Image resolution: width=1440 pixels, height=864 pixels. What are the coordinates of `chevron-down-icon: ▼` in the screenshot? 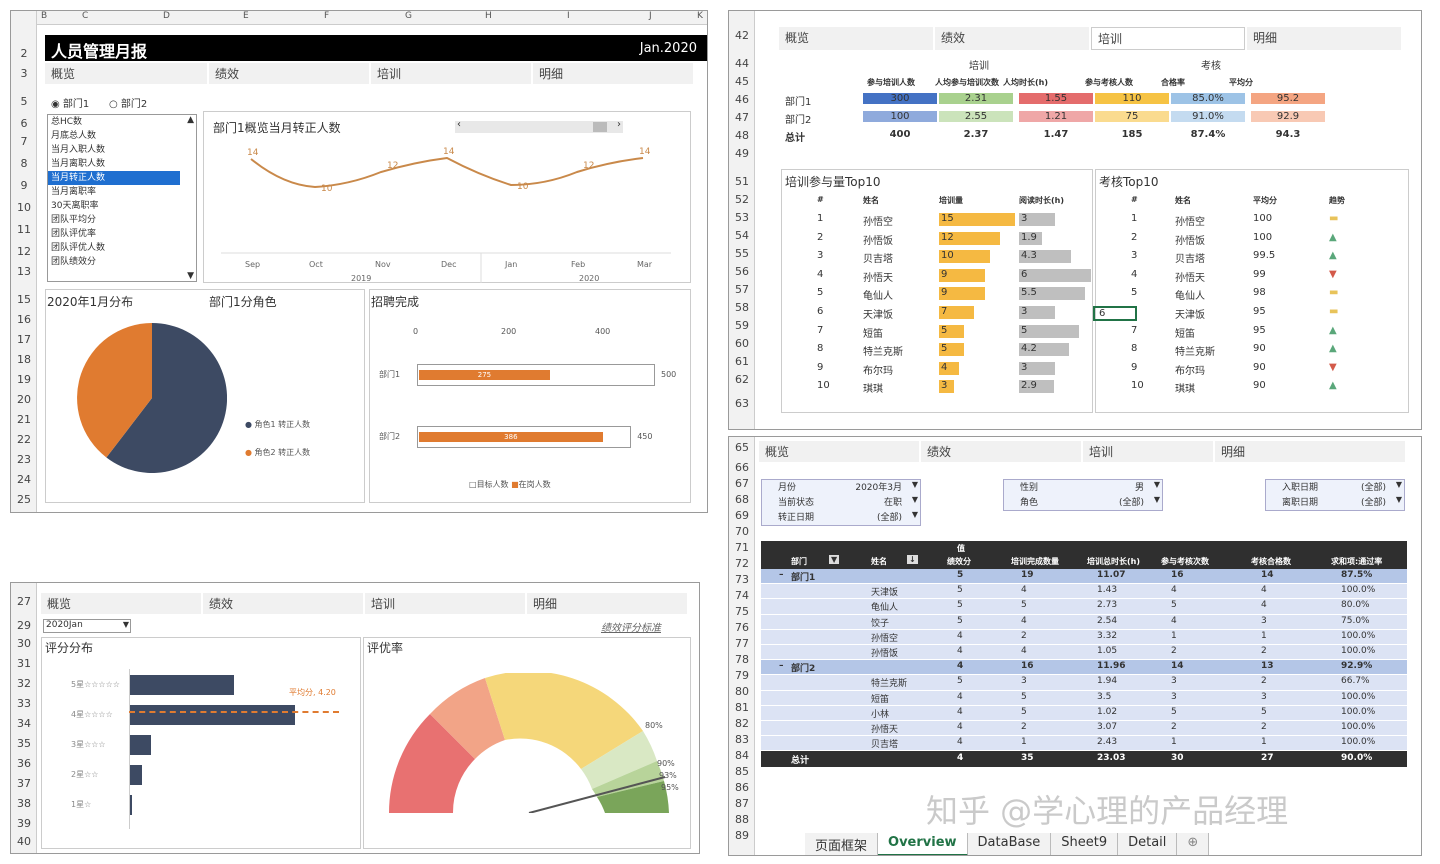 It's located at (125, 624).